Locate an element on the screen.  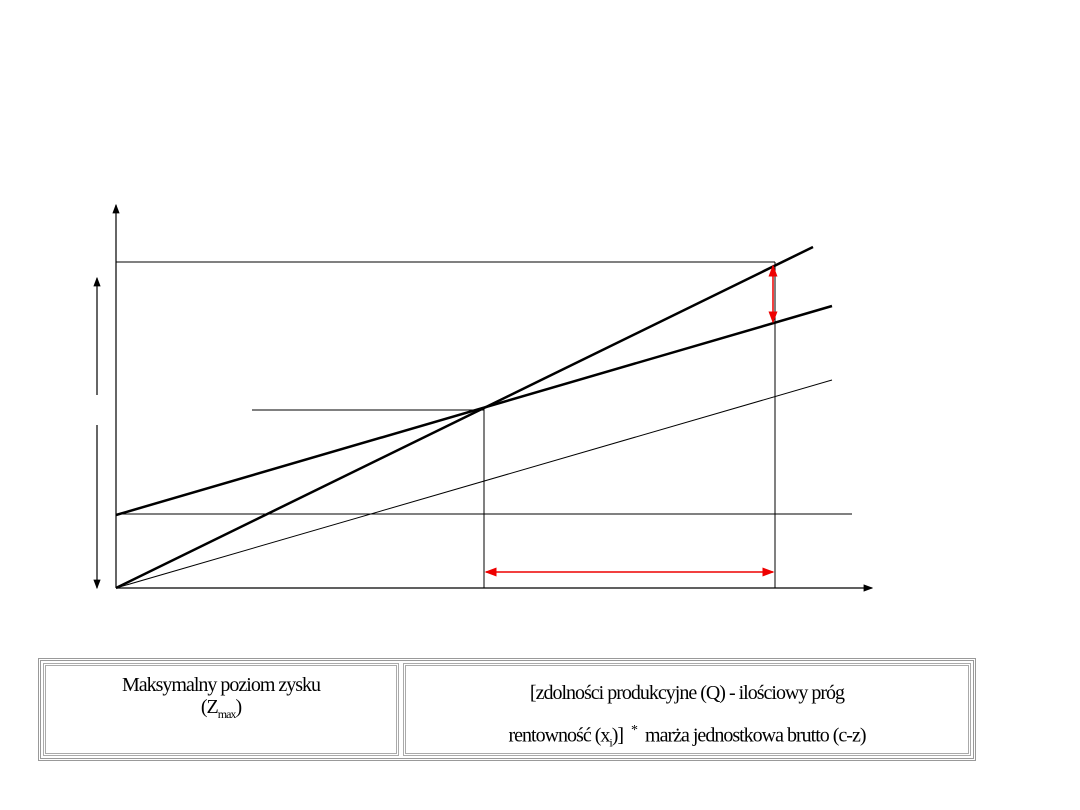
text: rentowność (x is located at coordinates (559, 735).